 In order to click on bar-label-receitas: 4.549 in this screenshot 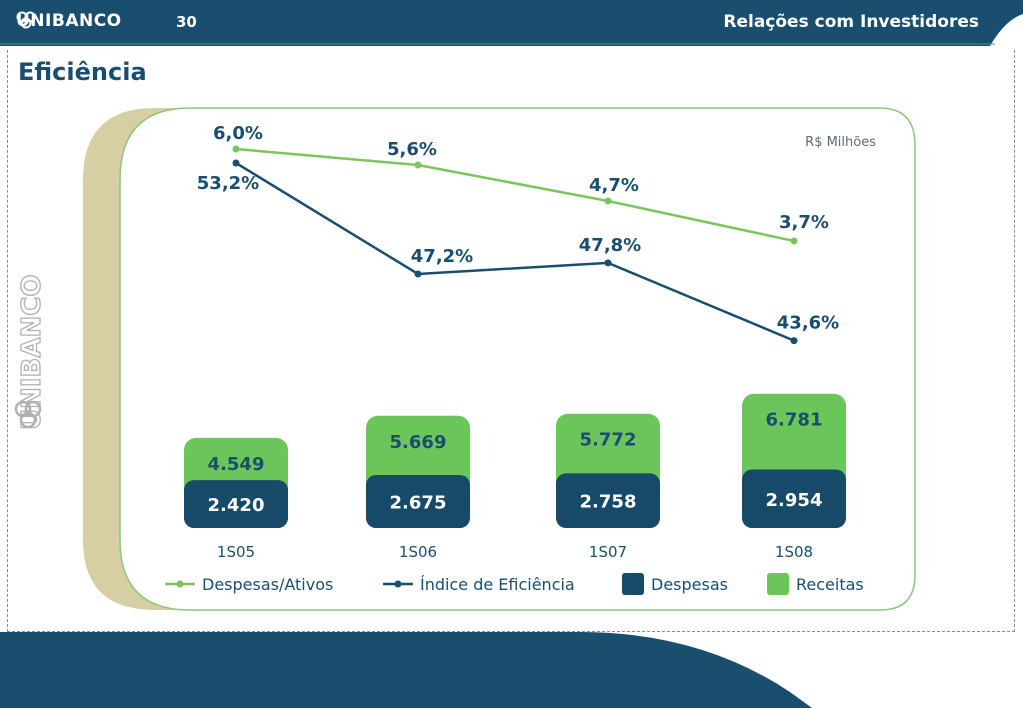, I will do `click(236, 464)`.